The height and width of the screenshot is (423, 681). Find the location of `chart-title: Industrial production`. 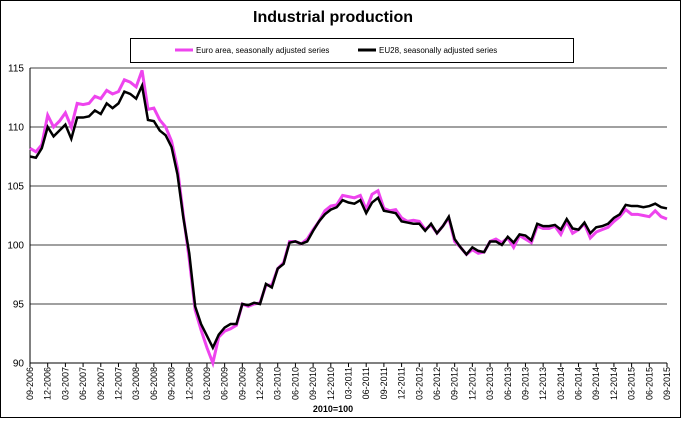

chart-title: Industrial production is located at coordinates (333, 17).